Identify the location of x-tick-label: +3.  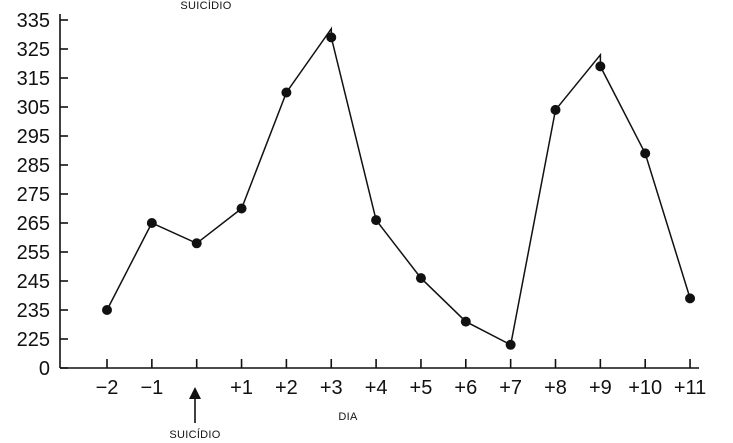
(331, 388).